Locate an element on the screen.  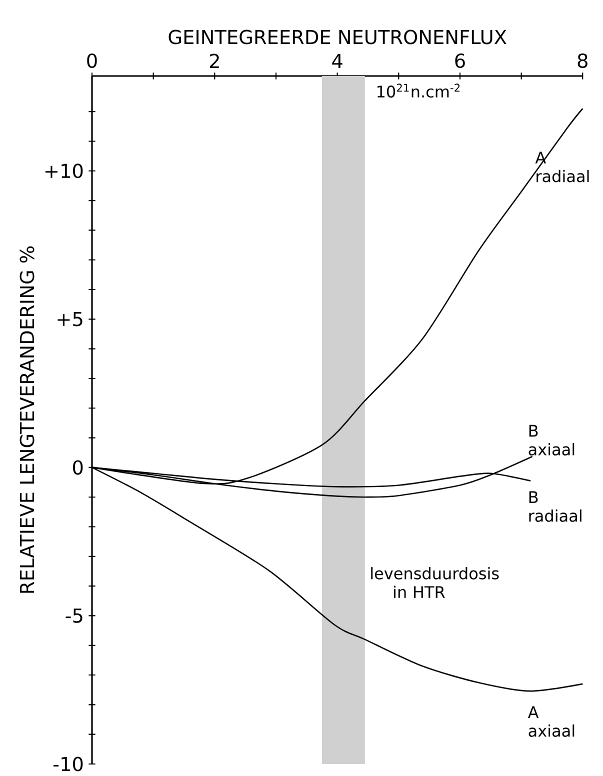
x-tick-label: 6 is located at coordinates (460, 60).